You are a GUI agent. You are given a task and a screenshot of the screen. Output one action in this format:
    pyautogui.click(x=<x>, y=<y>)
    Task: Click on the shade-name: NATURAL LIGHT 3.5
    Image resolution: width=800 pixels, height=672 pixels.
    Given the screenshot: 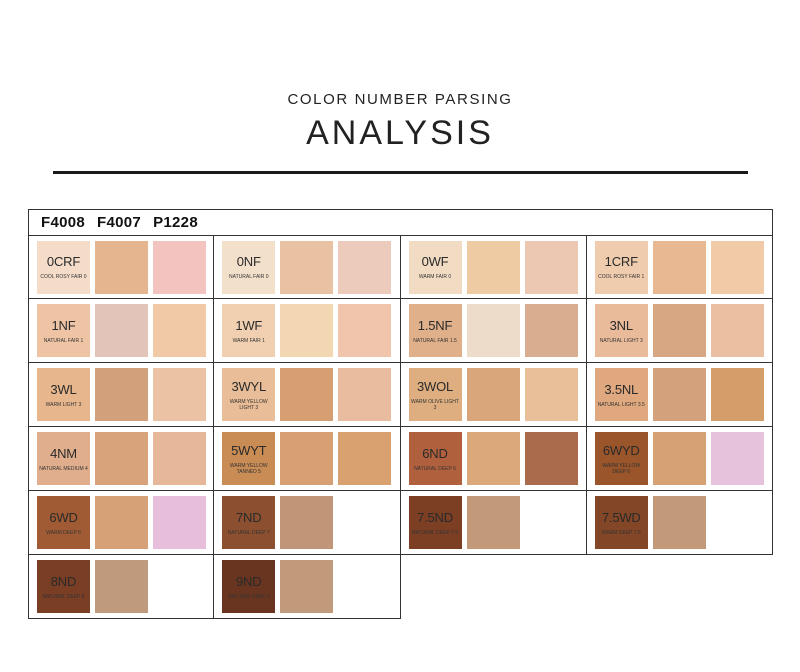 What is the action you would take?
    pyautogui.click(x=621, y=404)
    